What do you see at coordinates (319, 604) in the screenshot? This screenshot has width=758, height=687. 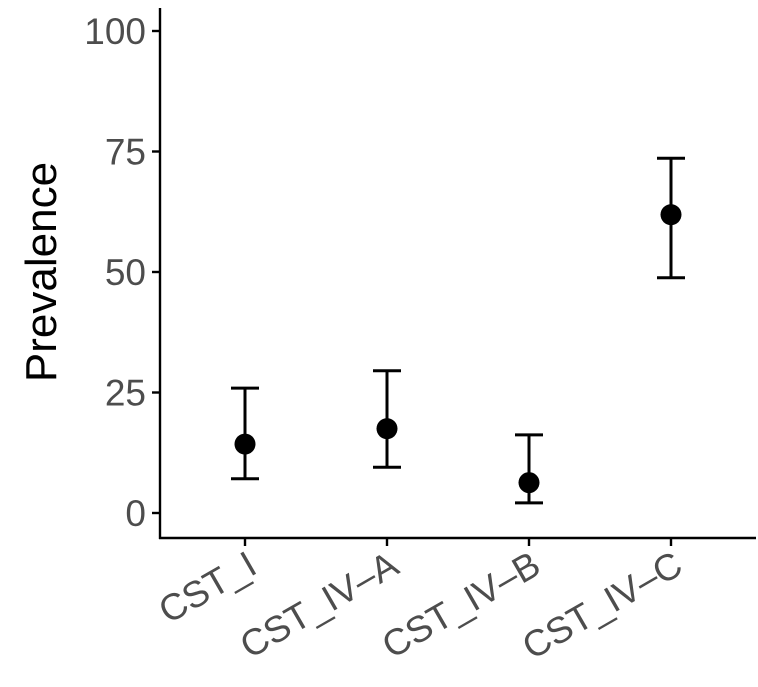 I see `x-tick-label: CST_IV–A` at bounding box center [319, 604].